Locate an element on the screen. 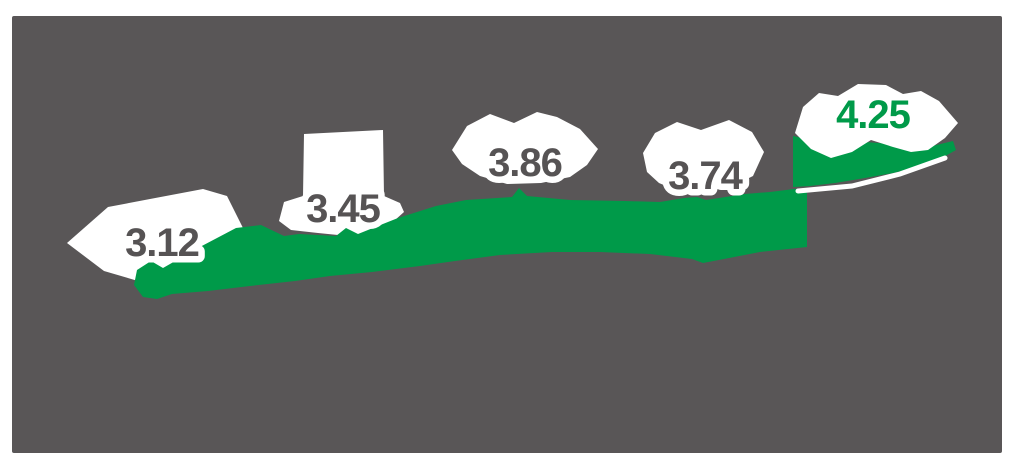 Image resolution: width=1017 pixels, height=466 pixels. data-label-5-highlighted: 4.25 is located at coordinates (873, 115).